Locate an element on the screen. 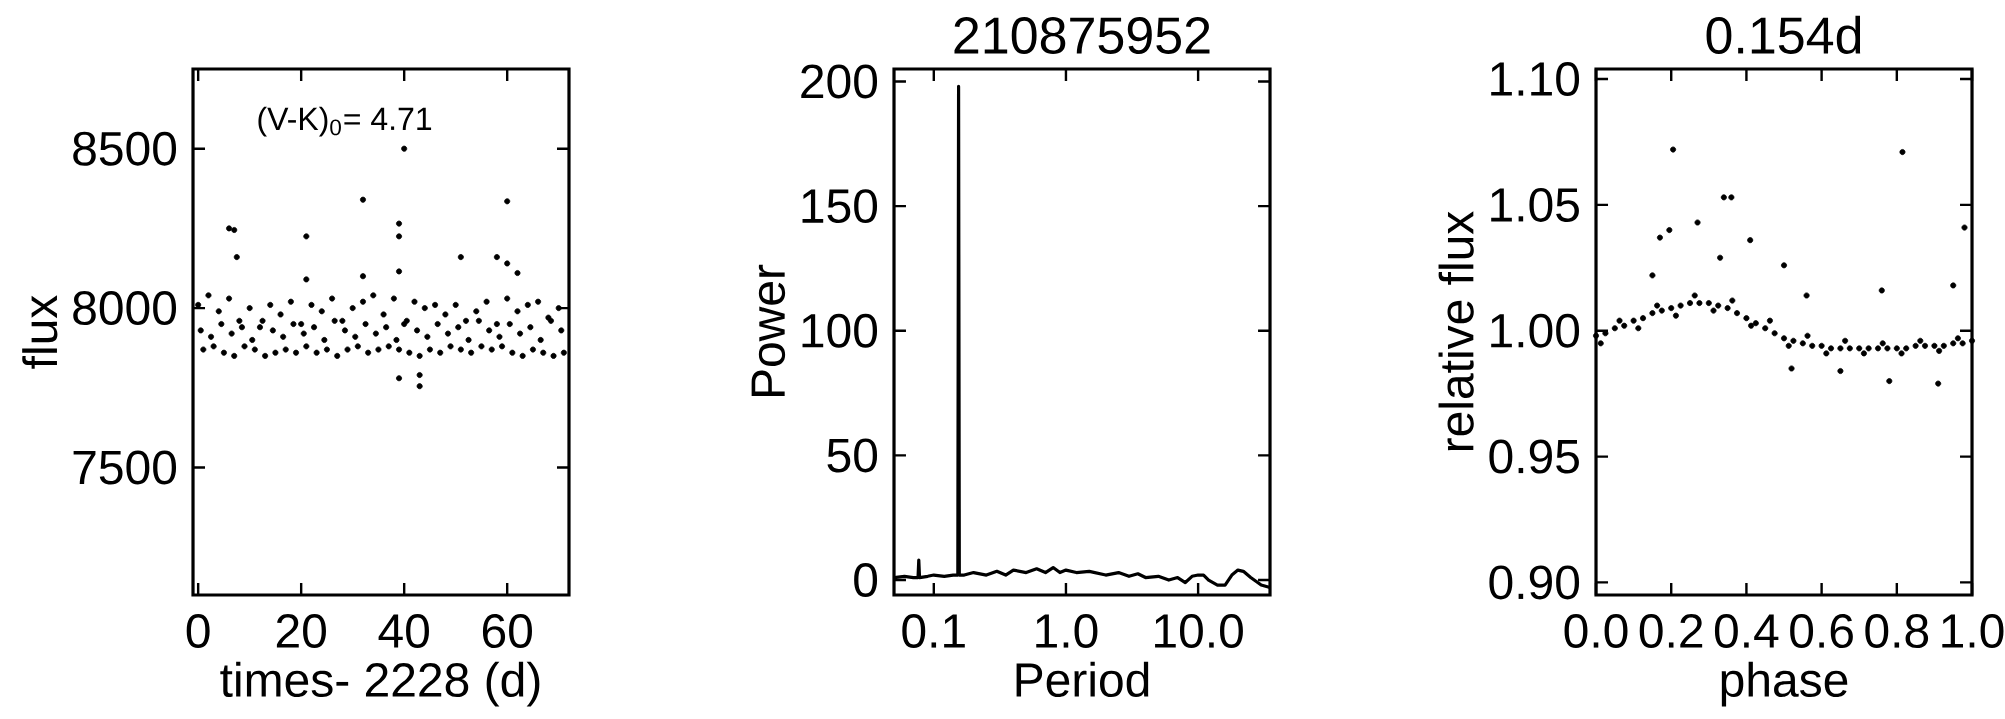 The width and height of the screenshot is (2005, 719). y-tick-label: 1.10 is located at coordinates (1535, 79).